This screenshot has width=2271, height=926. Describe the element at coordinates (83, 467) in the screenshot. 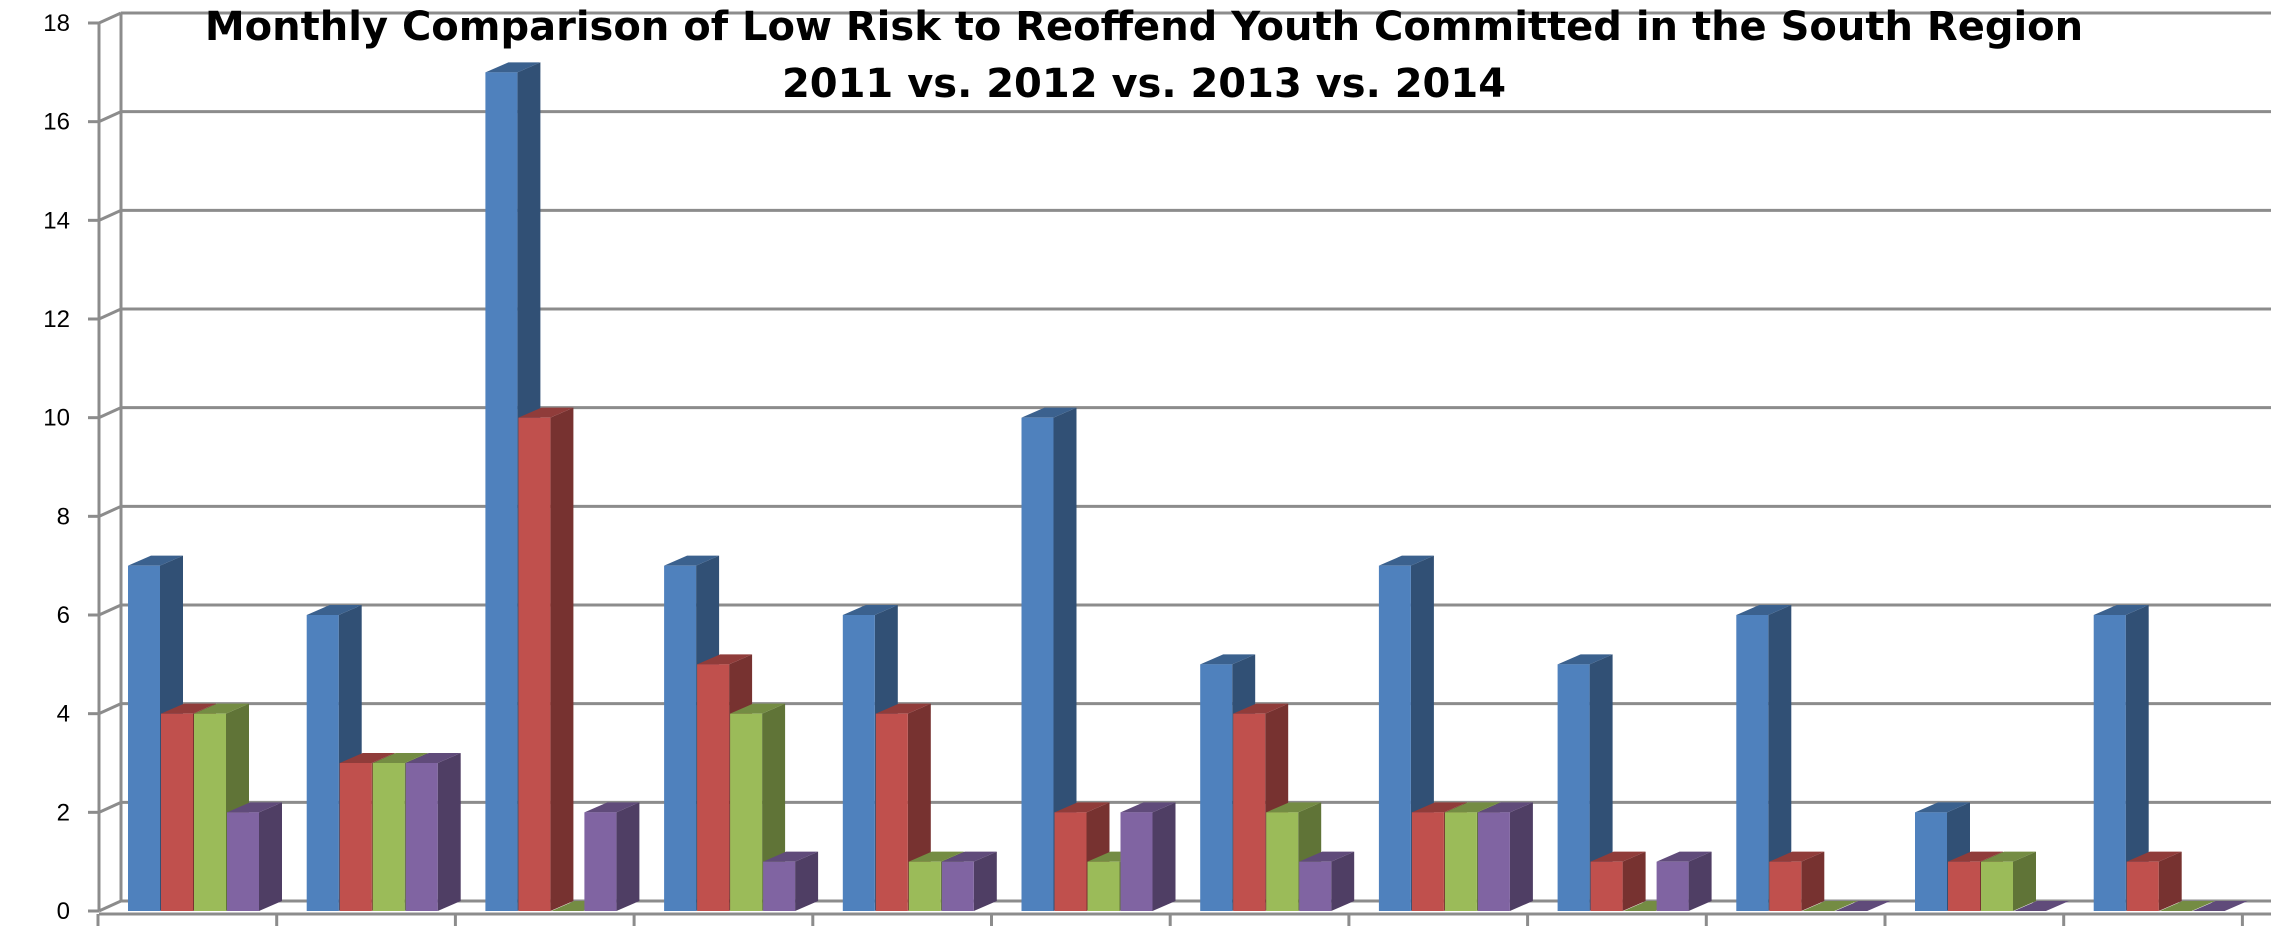

I see `y-axis-ticks: 0 2 4 6 8 10 12 14 16 18` at that location.